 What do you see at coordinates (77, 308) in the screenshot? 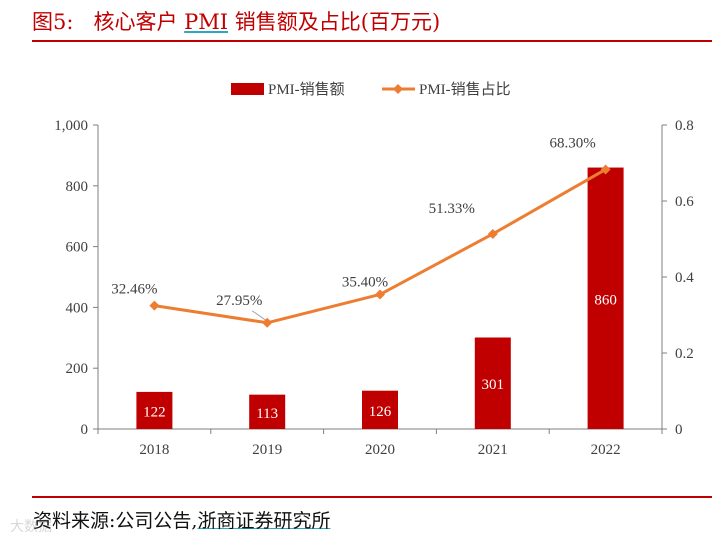
I see `y-left-tick-label: 400` at bounding box center [77, 308].